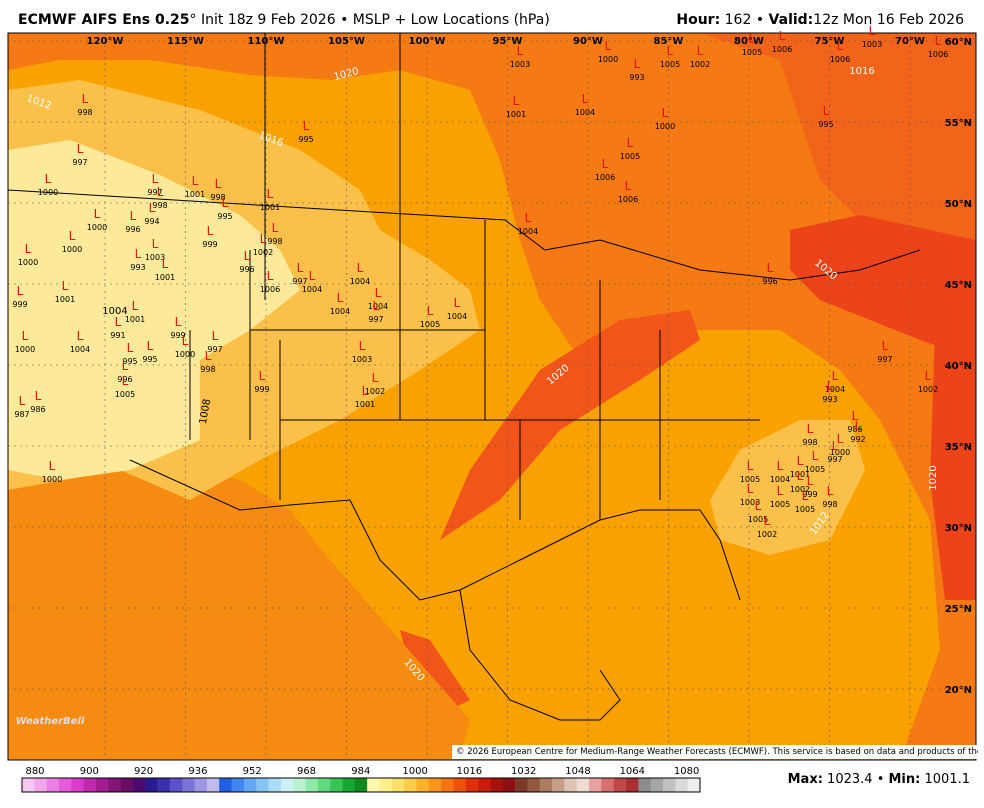 The height and width of the screenshot is (808, 984). I want to click on title: ECMWF AIFS Ens 0.25, so click(104, 20).